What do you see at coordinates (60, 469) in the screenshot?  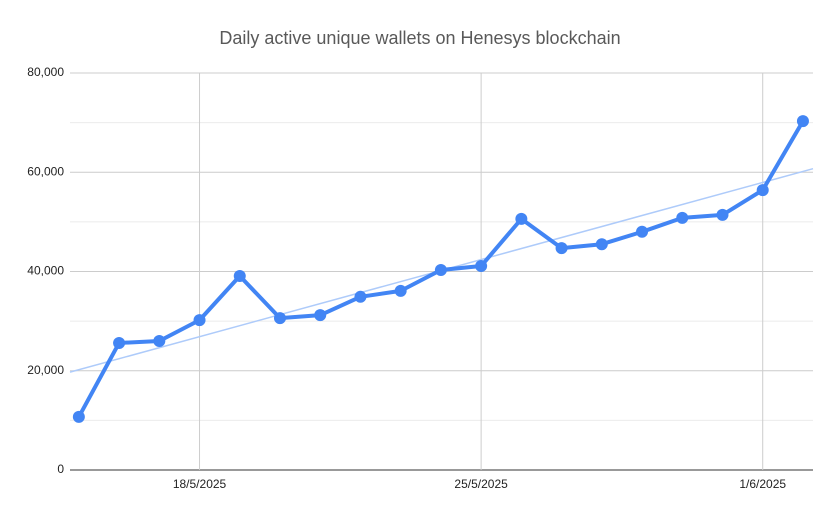 I see `y-tick-label: 0` at bounding box center [60, 469].